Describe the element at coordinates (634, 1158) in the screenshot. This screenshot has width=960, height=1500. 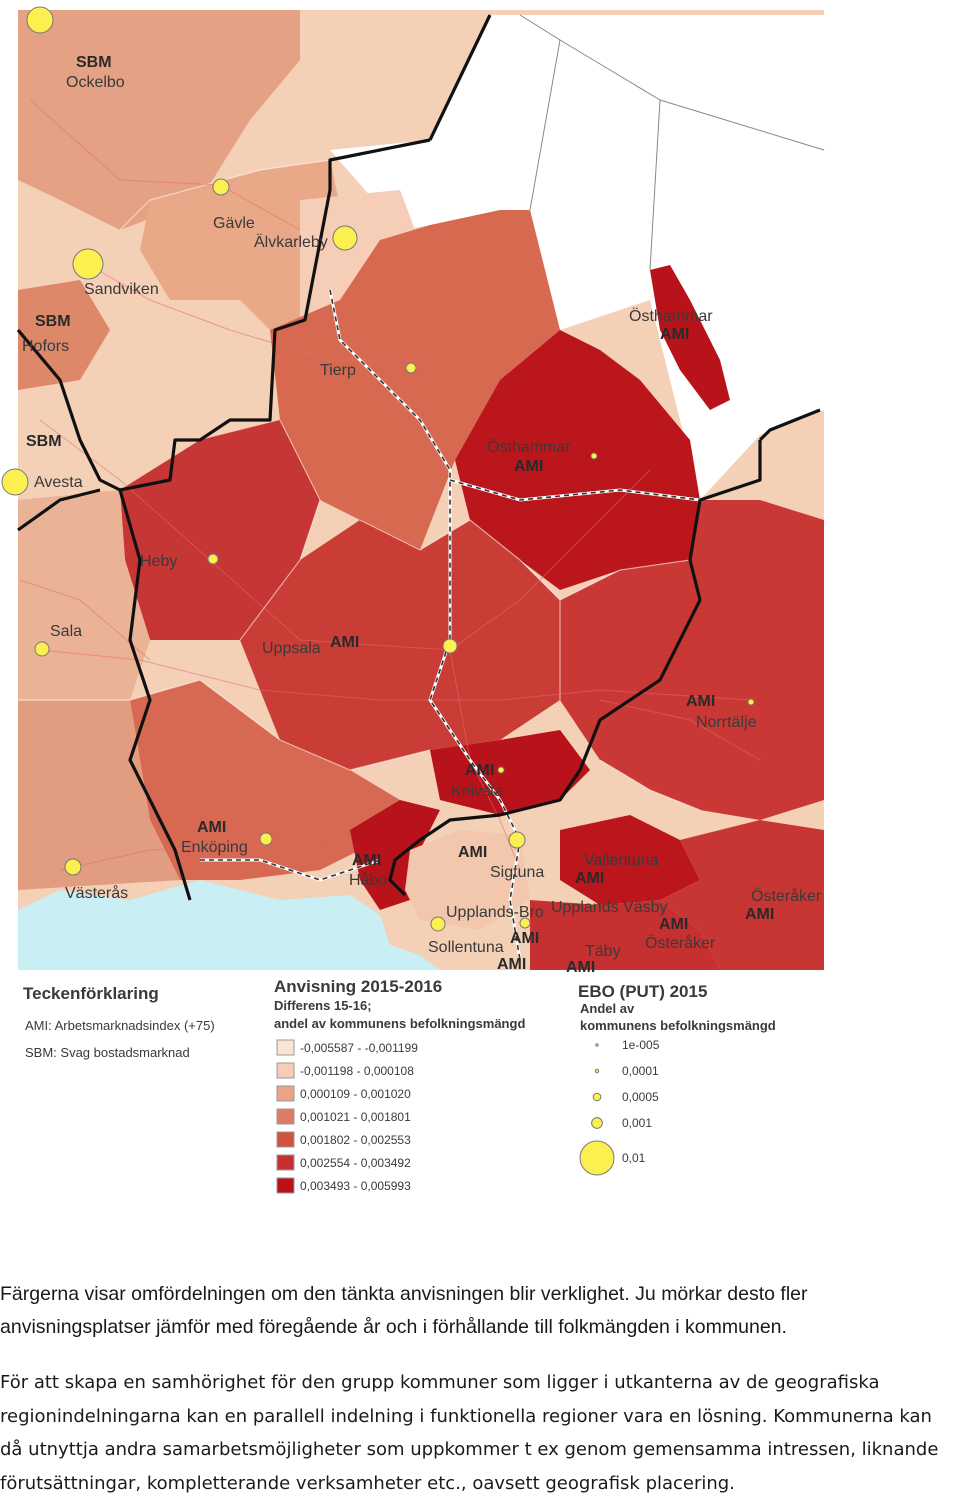
I see `legend-symbol-label: 0,01` at that location.